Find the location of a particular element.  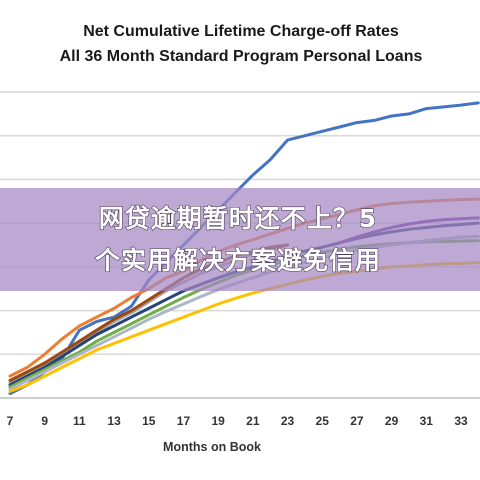

x-tick-label: 25 is located at coordinates (323, 421).